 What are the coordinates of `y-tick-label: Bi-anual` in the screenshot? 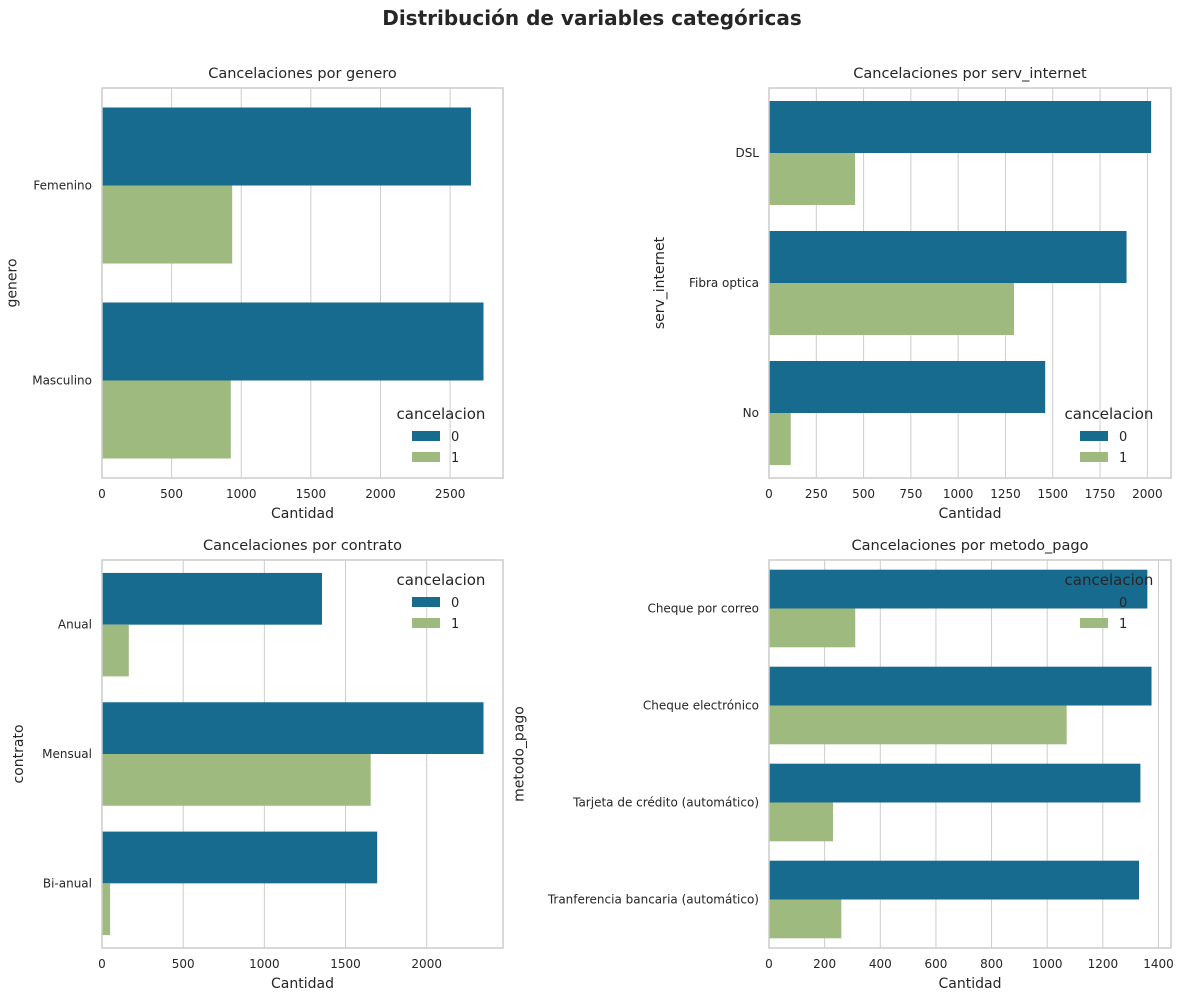 It's located at (67, 883).